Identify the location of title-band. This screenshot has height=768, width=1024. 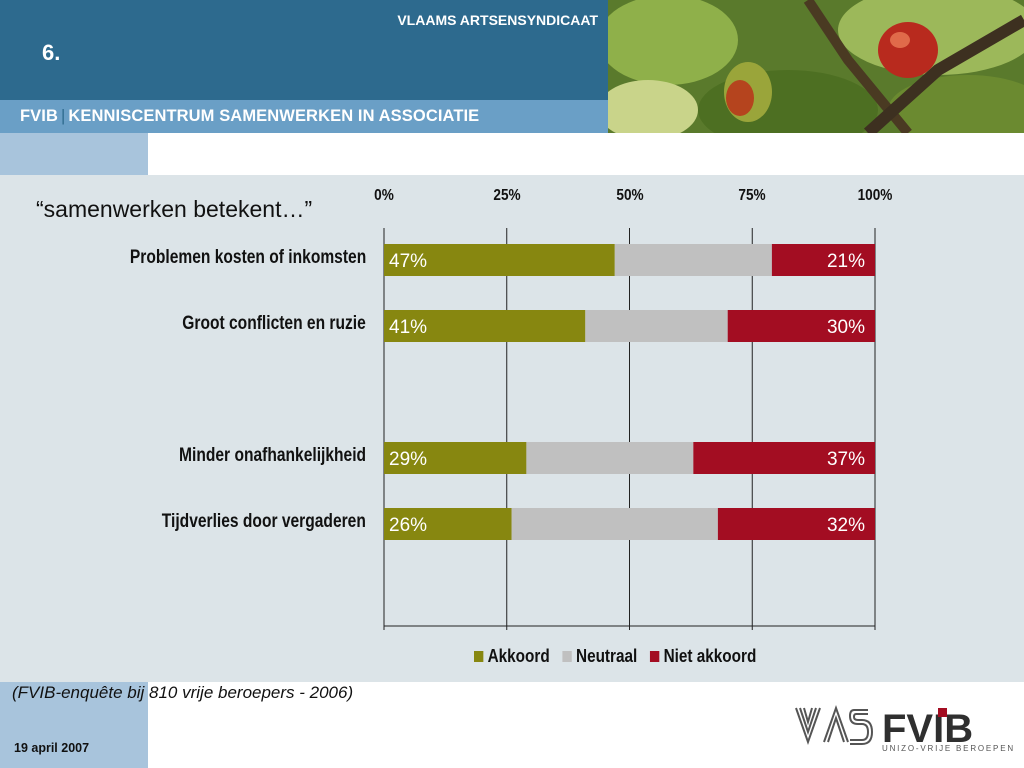
(304, 116).